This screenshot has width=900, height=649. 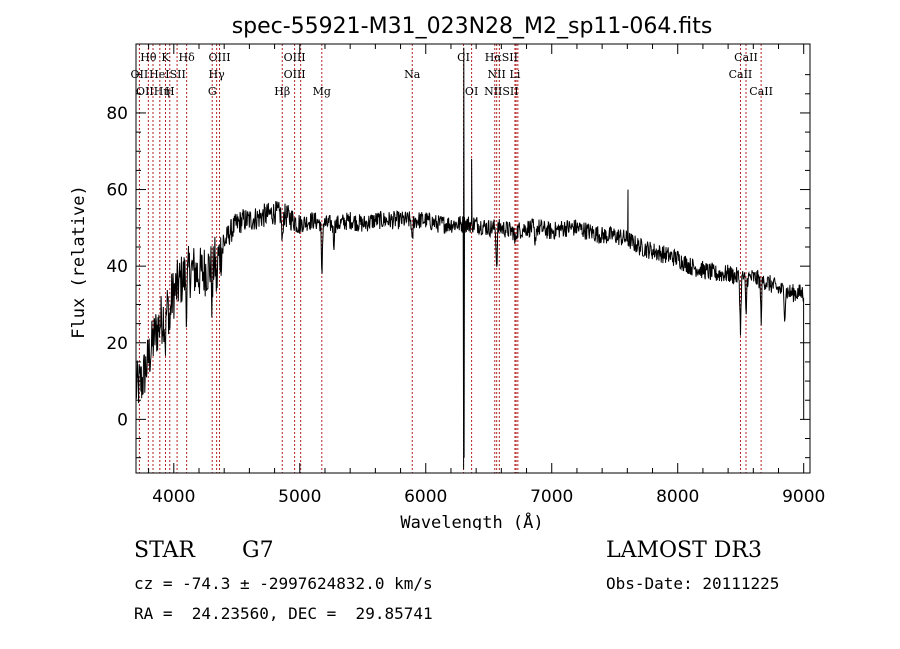 I want to click on line-label: Mg, so click(x=322, y=91).